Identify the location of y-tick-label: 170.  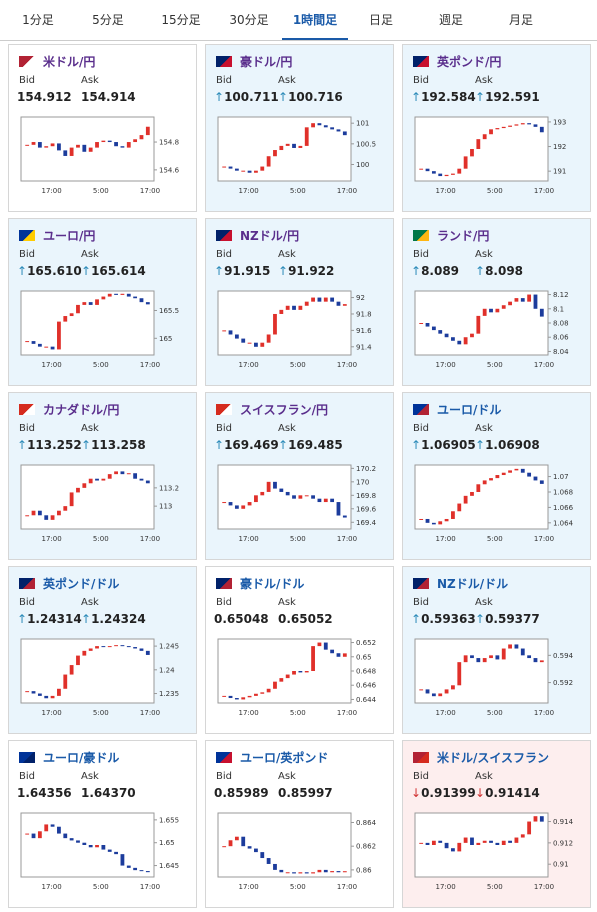
(362, 482).